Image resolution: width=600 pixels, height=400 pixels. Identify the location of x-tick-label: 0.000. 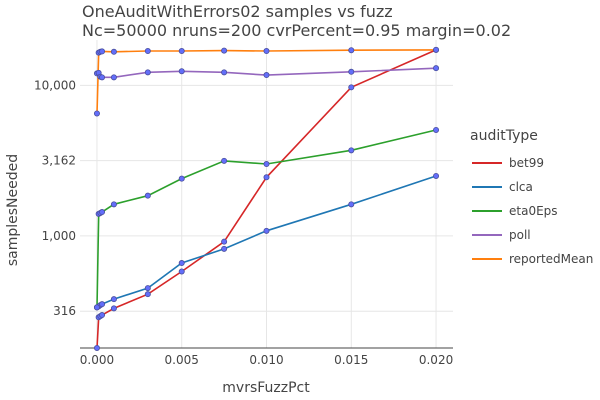
(97, 360).